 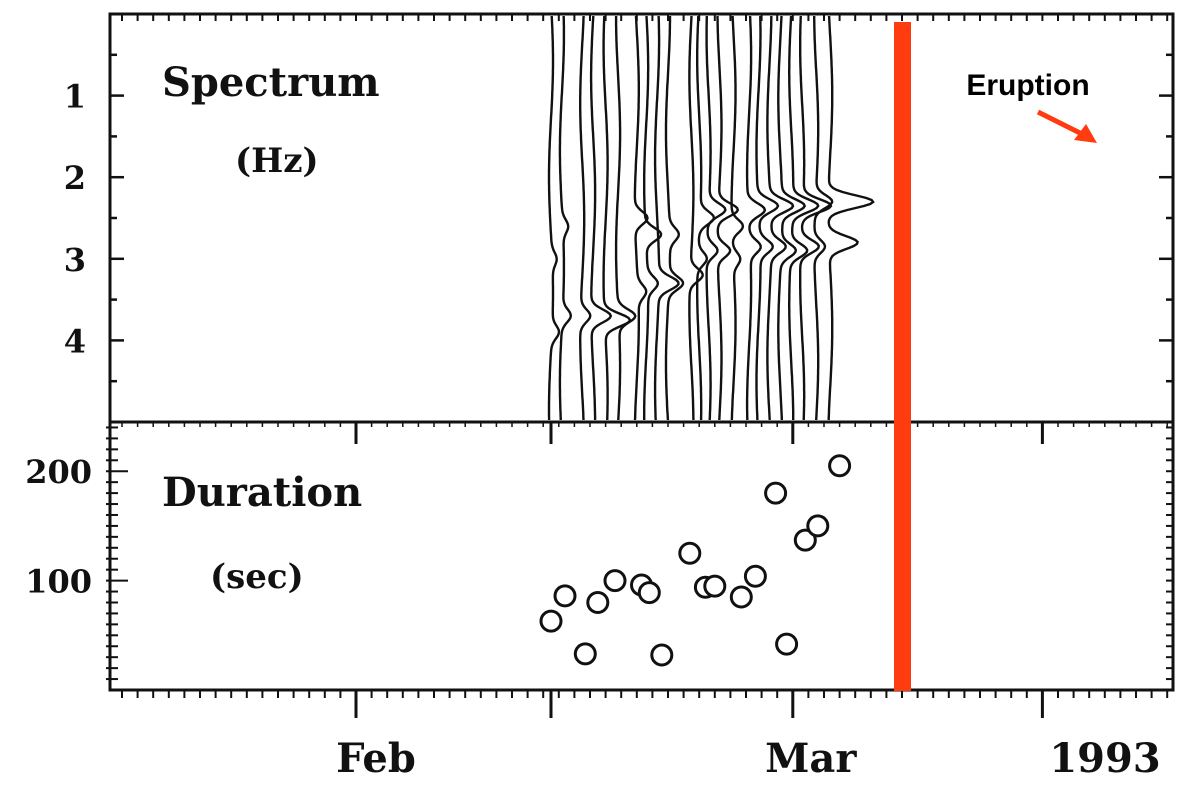 I want to click on eruption-bar, so click(x=902, y=356).